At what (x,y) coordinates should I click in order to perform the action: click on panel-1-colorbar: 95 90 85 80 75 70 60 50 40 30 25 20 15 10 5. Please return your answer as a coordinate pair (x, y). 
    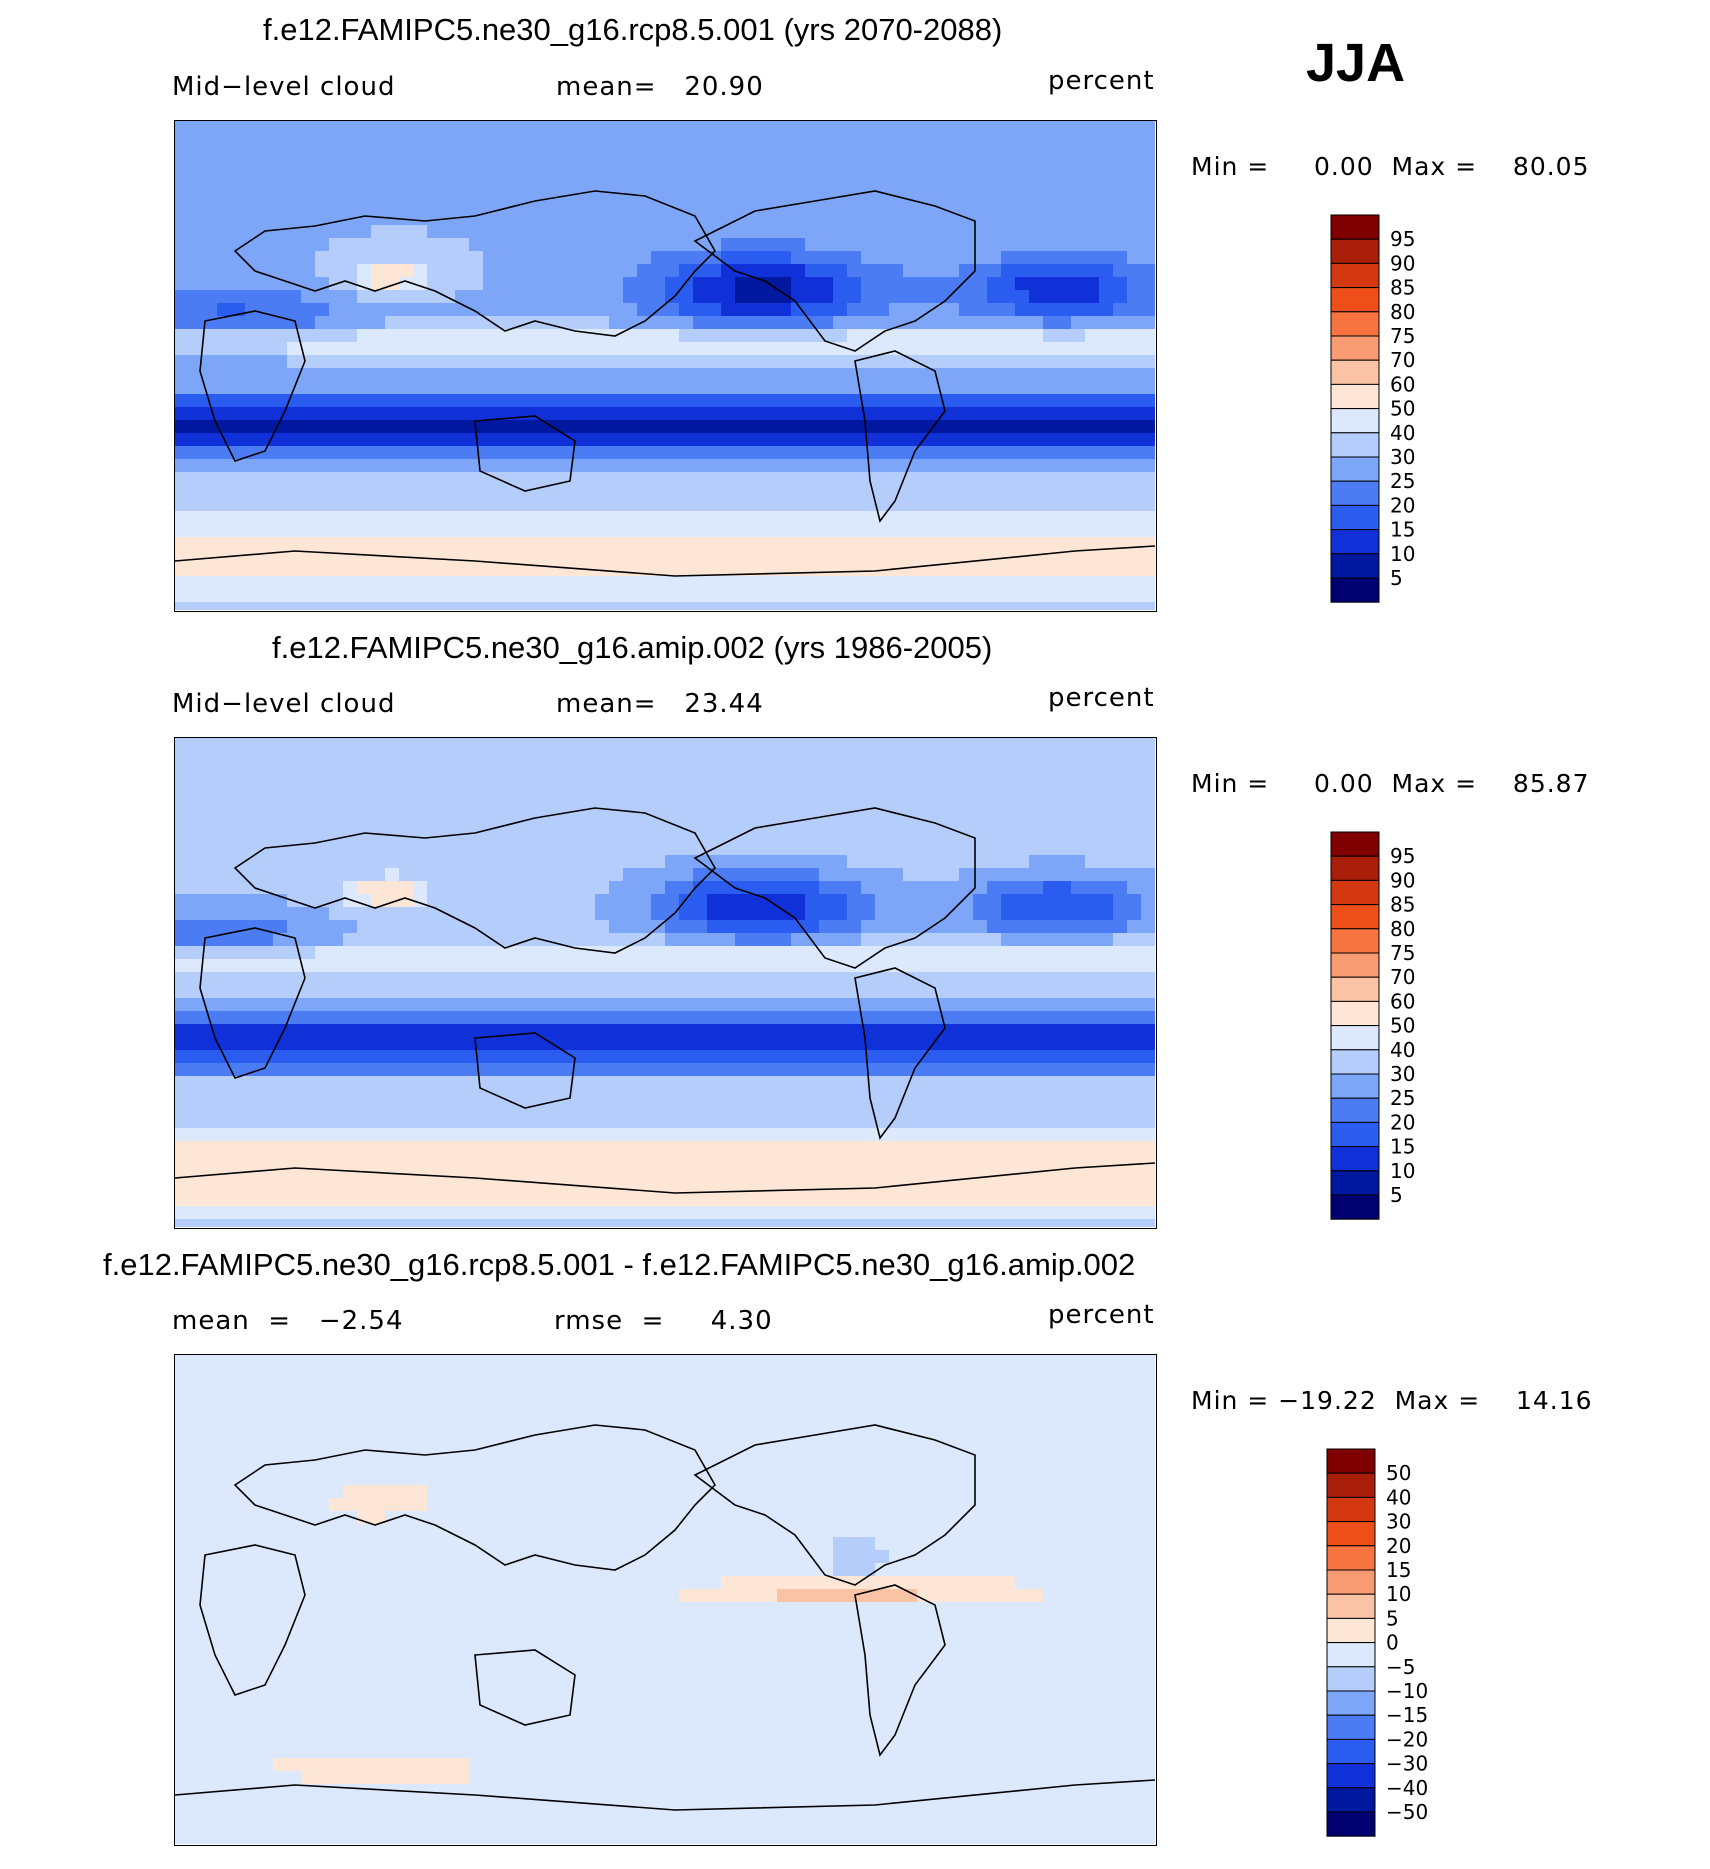
    Looking at the image, I should click on (1372, 408).